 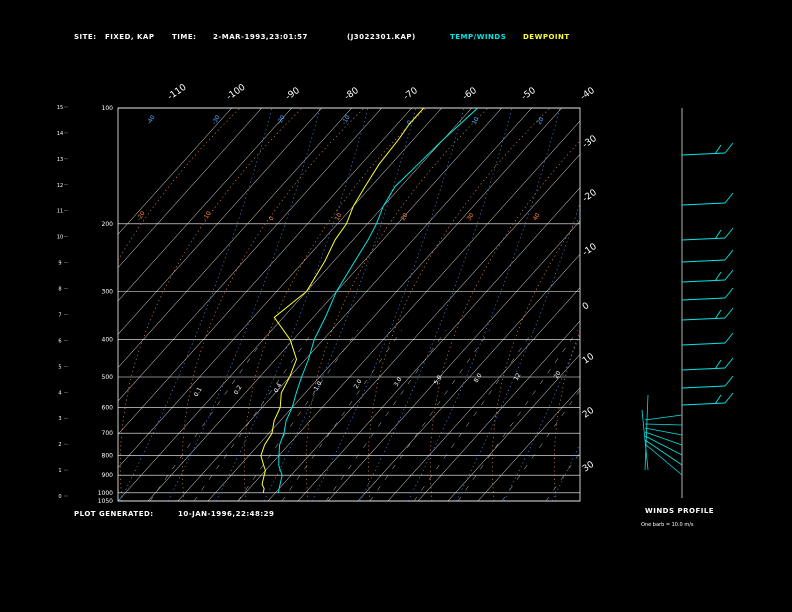 What do you see at coordinates (108, 224) in the screenshot?
I see `pressure-label: 200` at bounding box center [108, 224].